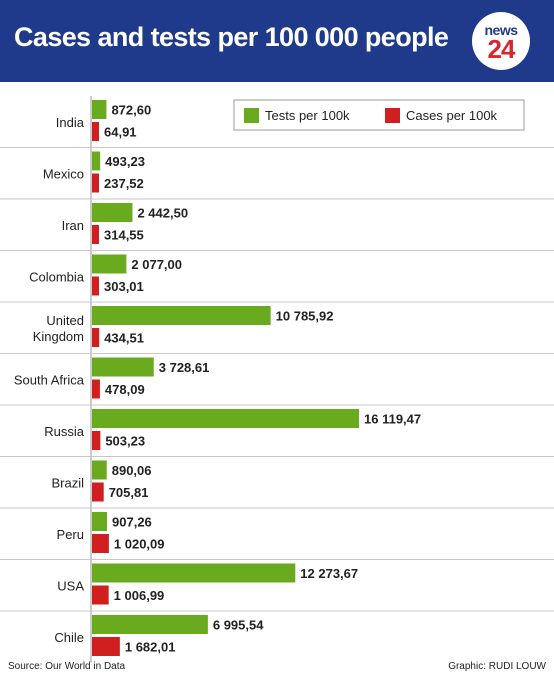  Describe the element at coordinates (129, 492) in the screenshot. I see `cases-value-label: 705,81` at that location.